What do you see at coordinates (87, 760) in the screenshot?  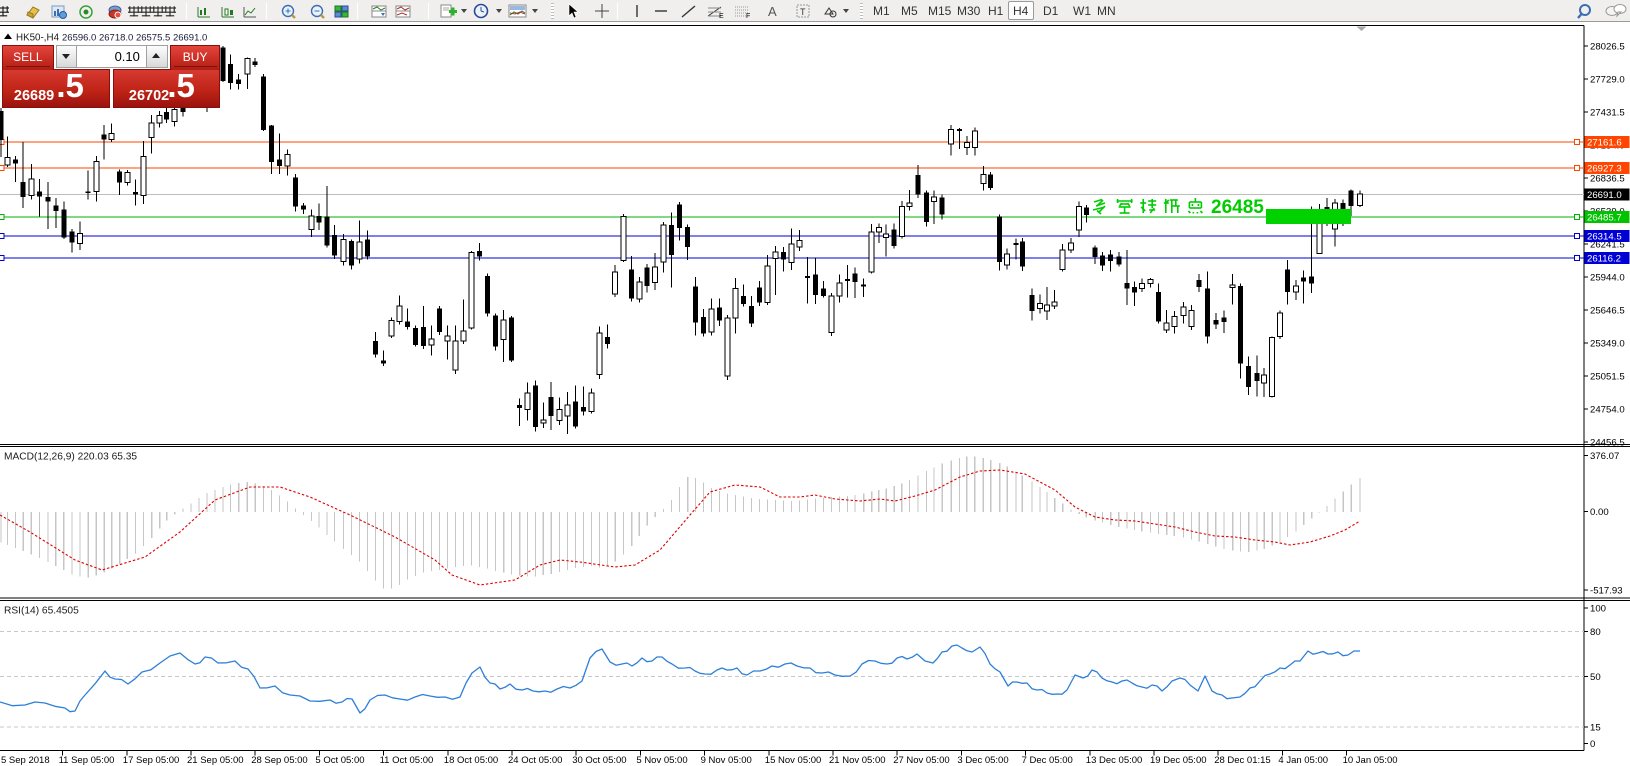 I see `svg-text: 11 Sep 05:00` at bounding box center [87, 760].